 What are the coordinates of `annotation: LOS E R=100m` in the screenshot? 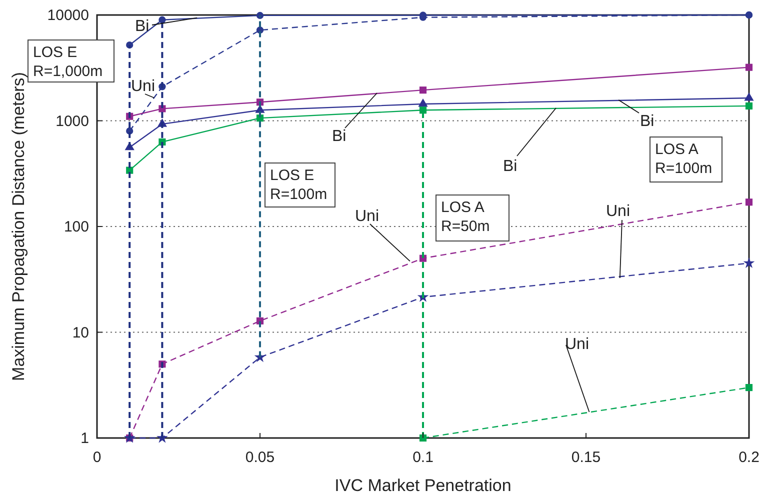 It's located at (299, 185).